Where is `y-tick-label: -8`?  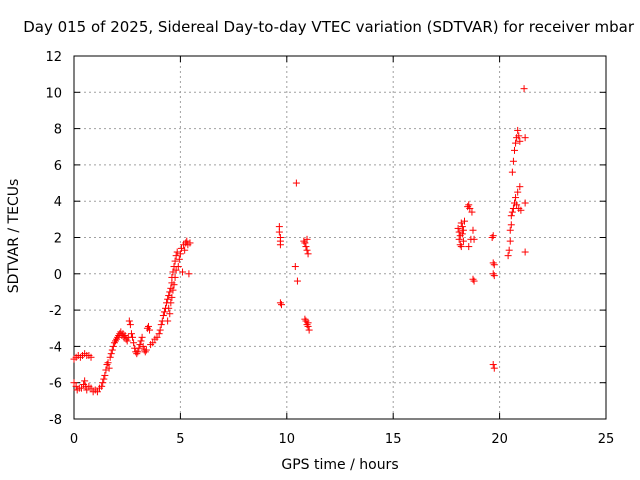
y-tick-label: -8 is located at coordinates (55, 420).